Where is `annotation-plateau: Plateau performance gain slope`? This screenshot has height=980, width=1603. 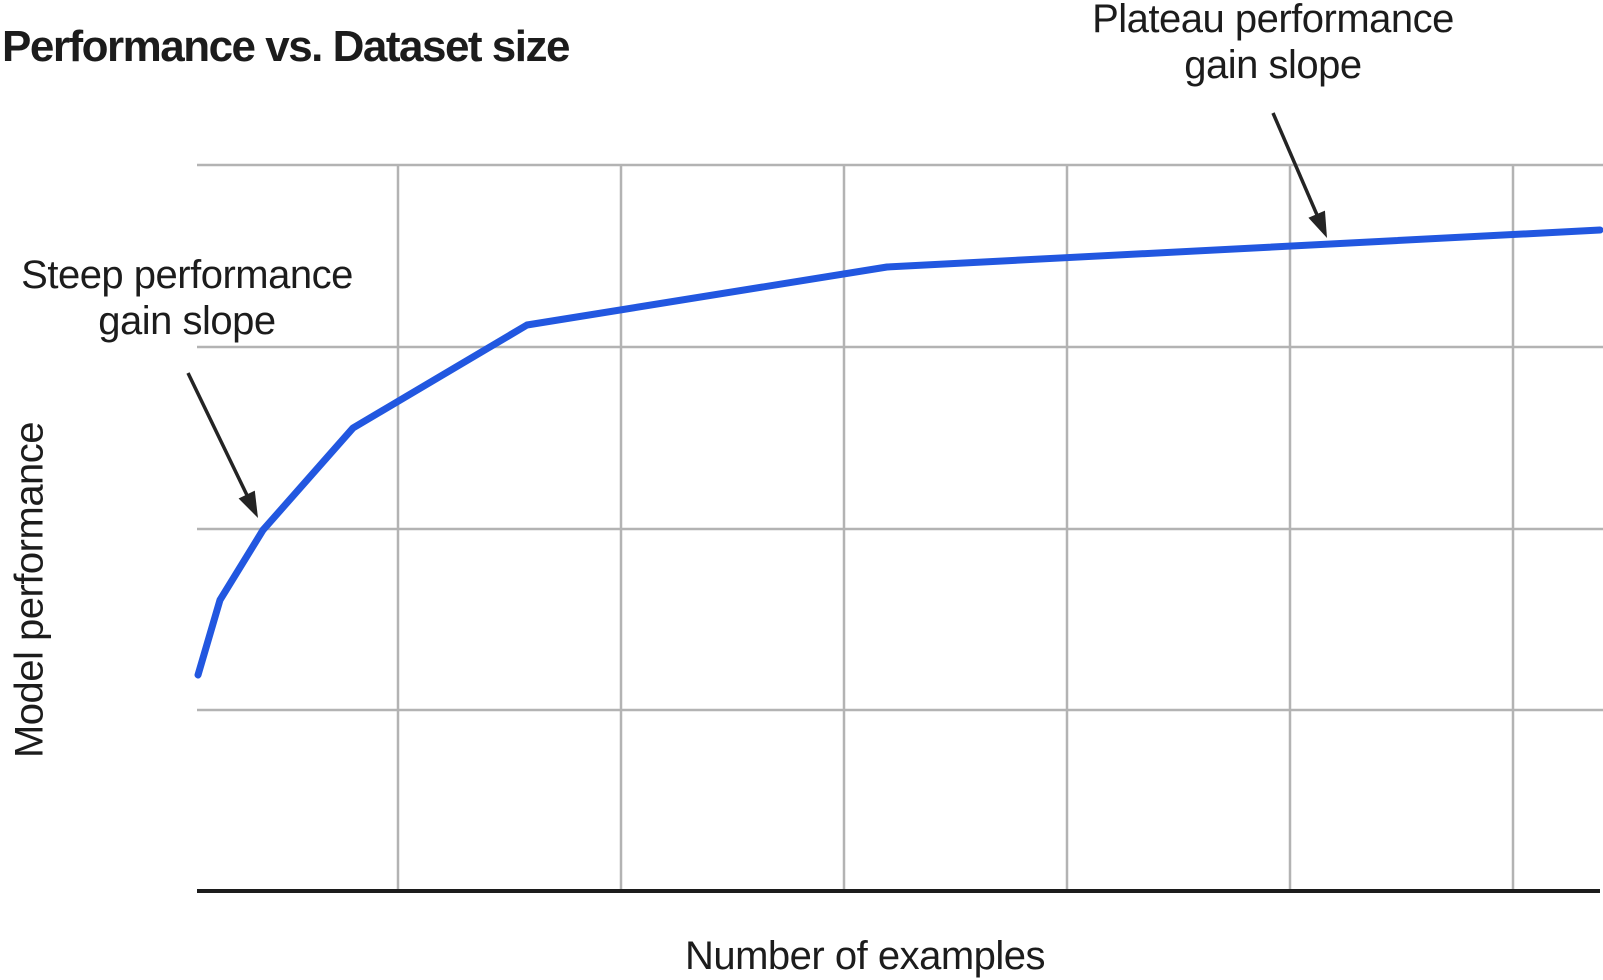
annotation-plateau: Plateau performance gain slope is located at coordinates (1273, 44).